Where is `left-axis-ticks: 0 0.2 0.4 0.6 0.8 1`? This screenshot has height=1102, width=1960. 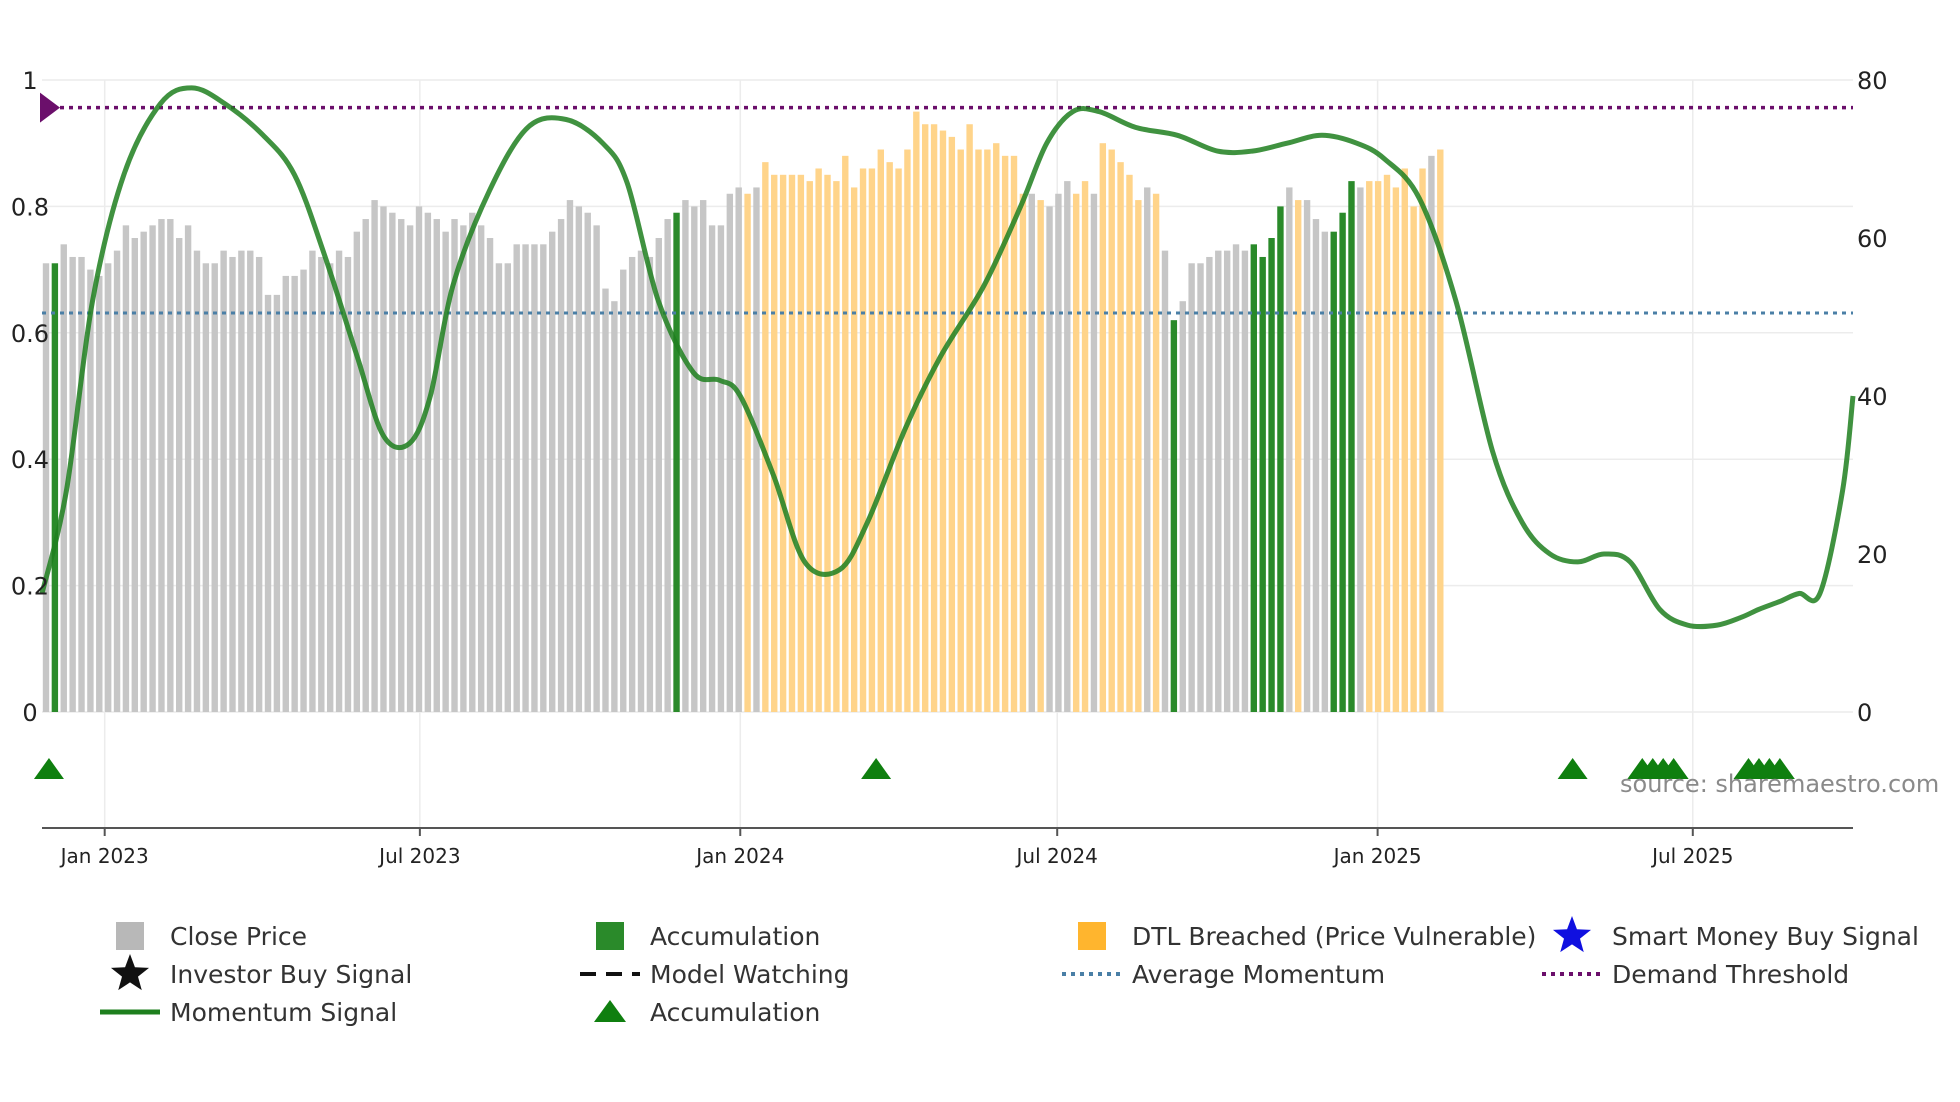
left-axis-ticks: 0 0.2 0.4 0.6 0.8 1 is located at coordinates (30, 397).